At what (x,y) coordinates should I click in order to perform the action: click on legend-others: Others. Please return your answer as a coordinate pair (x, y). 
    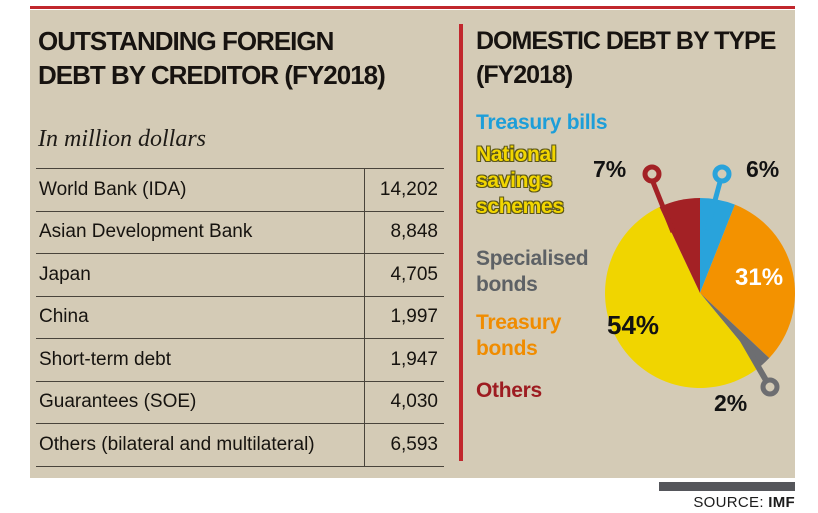
    Looking at the image, I should click on (509, 391).